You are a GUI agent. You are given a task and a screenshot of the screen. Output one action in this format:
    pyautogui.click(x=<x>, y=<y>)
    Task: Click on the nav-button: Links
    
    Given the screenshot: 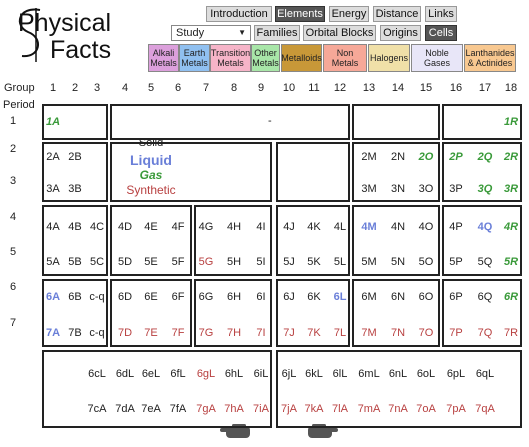 What is the action you would take?
    pyautogui.click(x=441, y=14)
    